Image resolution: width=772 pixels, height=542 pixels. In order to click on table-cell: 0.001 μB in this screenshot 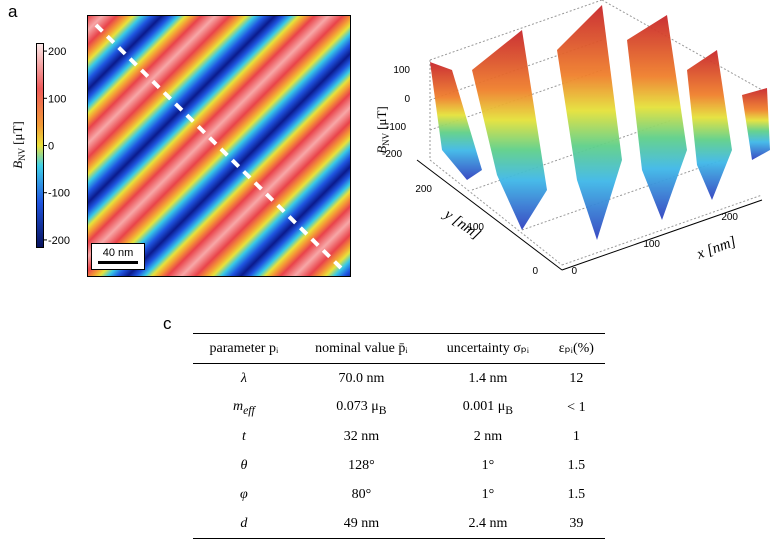, I will do `click(488, 407)`.